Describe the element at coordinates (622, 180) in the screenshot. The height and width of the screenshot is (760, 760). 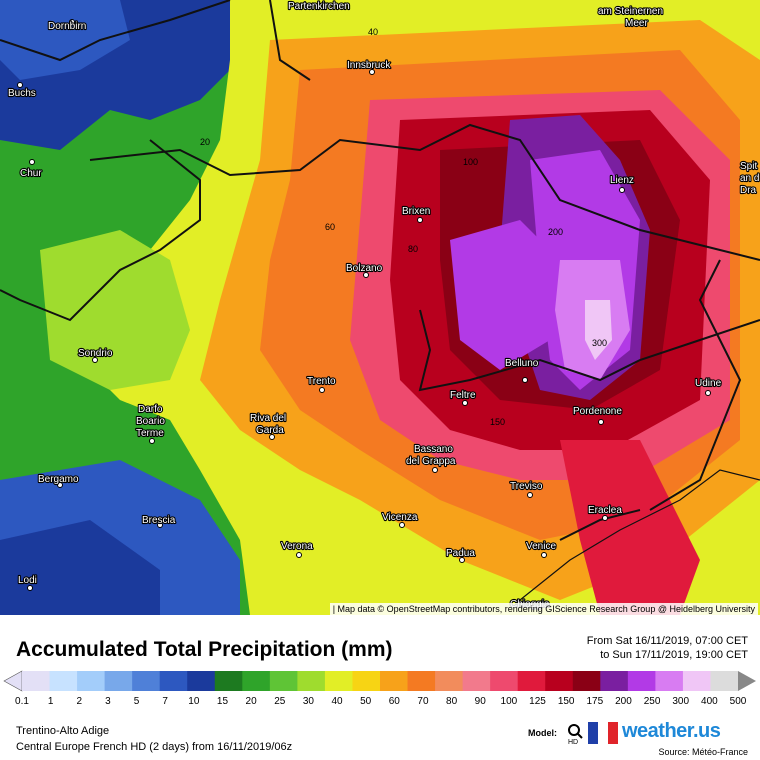
I see `city-label: Lienz` at that location.